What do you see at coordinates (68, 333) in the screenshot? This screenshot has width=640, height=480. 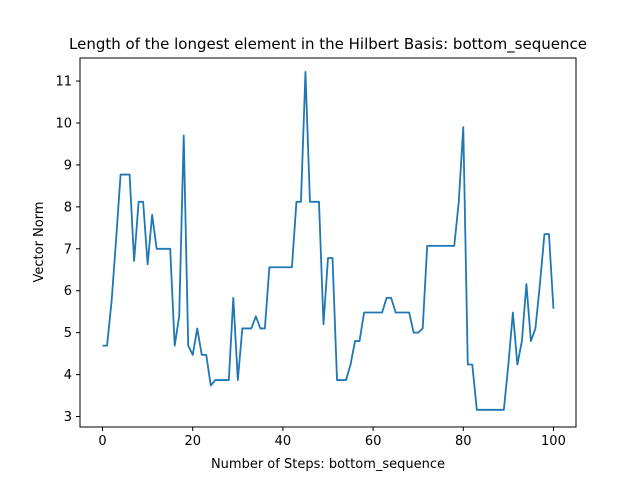 I see `y-tick-label: 5` at bounding box center [68, 333].